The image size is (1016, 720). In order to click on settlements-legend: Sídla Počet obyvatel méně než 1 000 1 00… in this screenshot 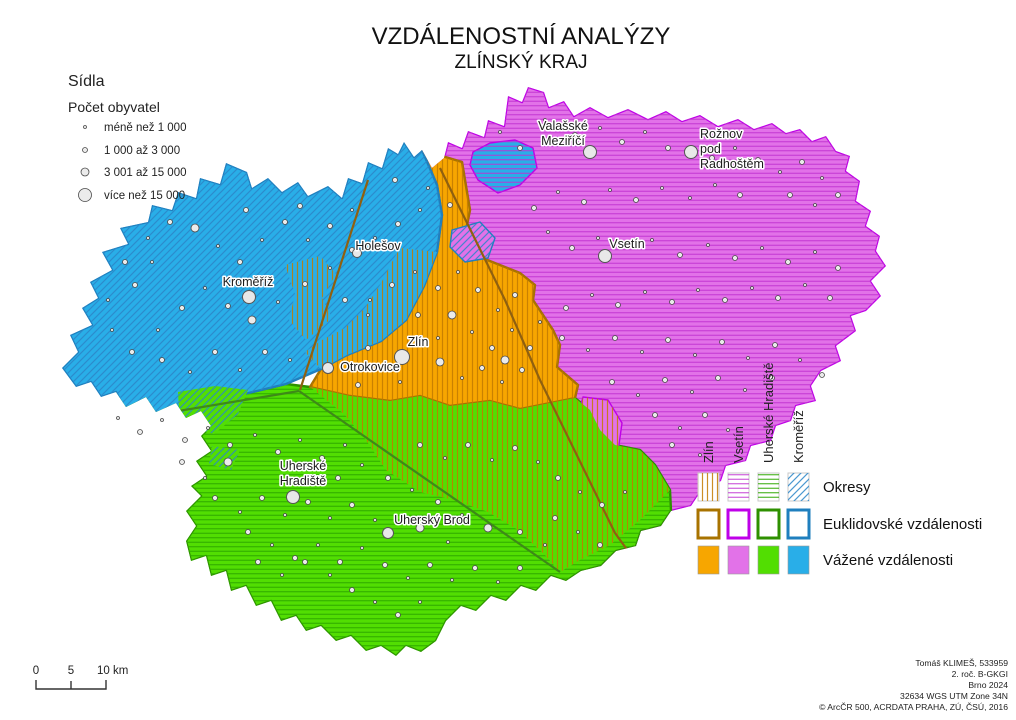, I will do `click(127, 137)`.